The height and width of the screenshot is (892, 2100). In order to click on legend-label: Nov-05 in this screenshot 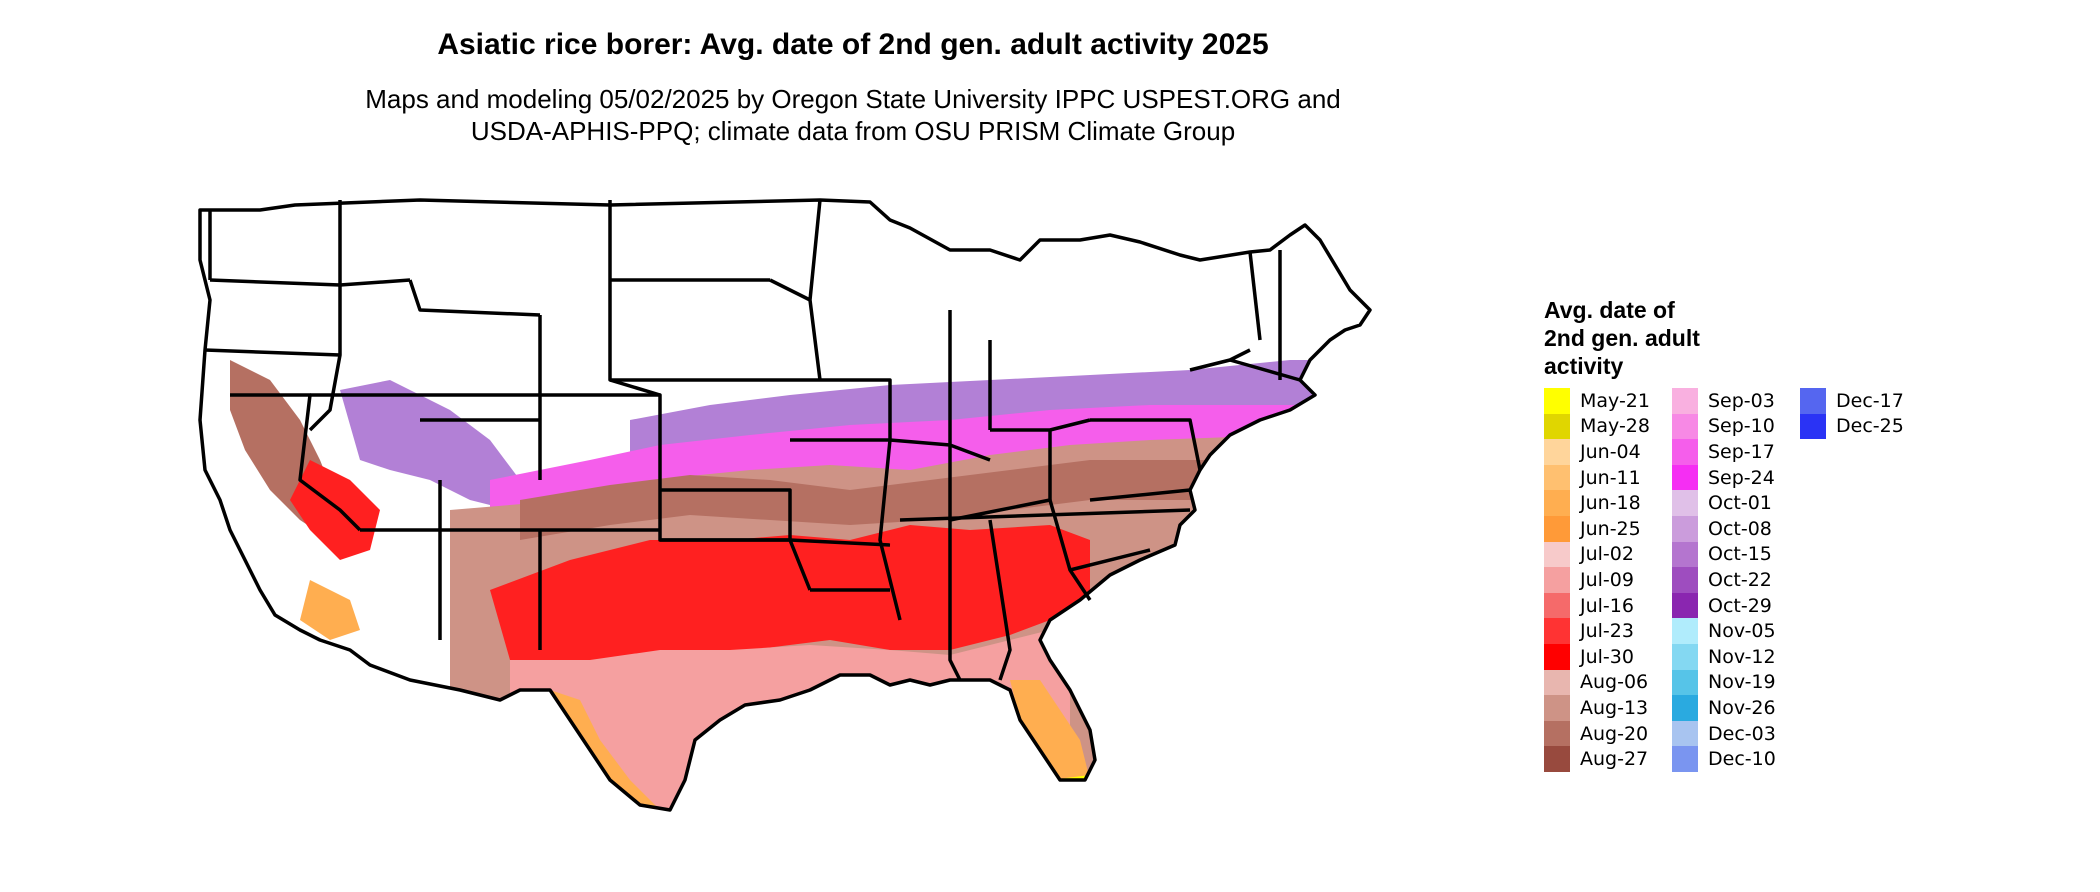, I will do `click(1742, 631)`.